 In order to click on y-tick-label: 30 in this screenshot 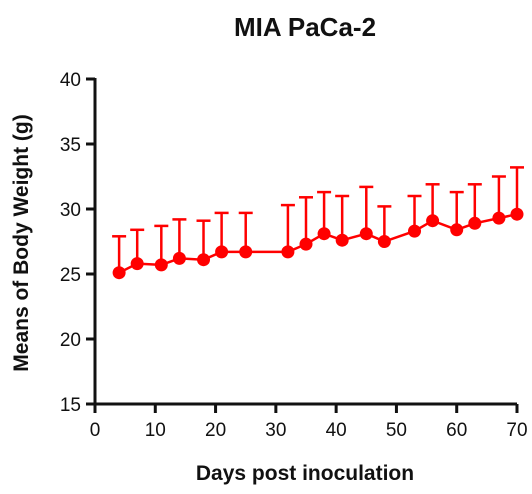, I will do `click(70, 210)`.